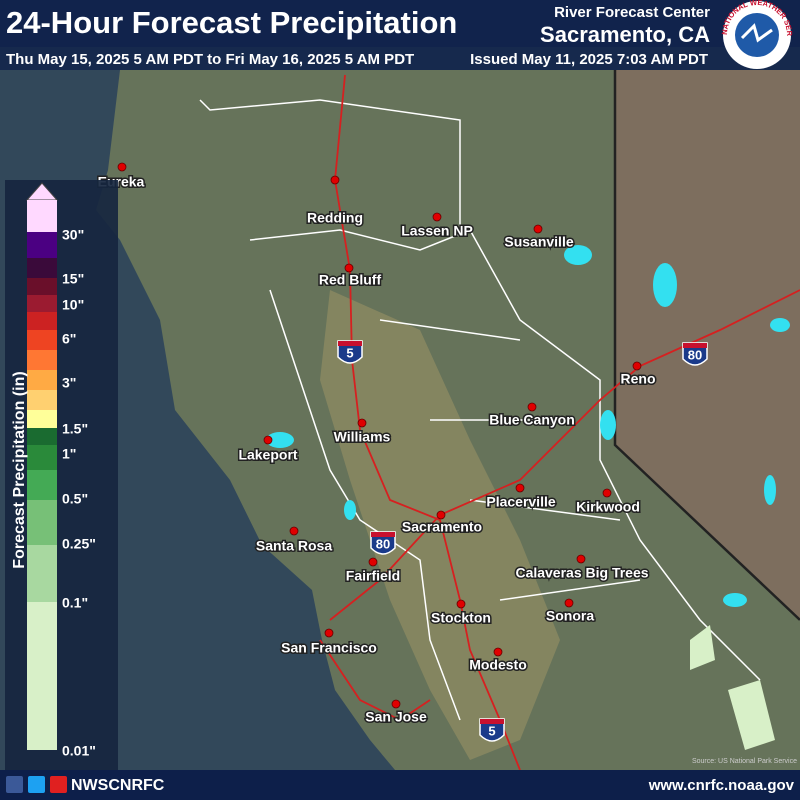 This screenshot has width=800, height=800. I want to click on legend-label: 3", so click(69, 383).